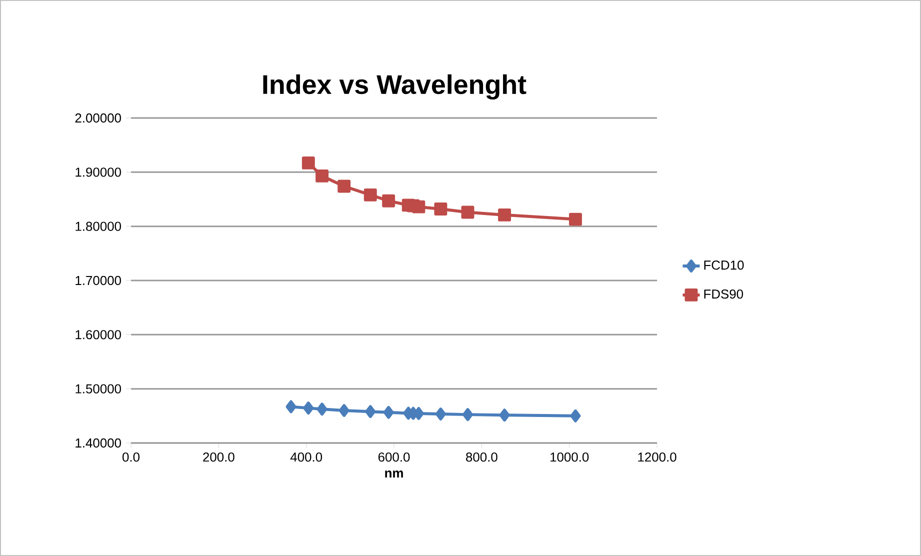 The width and height of the screenshot is (921, 556). Describe the element at coordinates (98, 172) in the screenshot. I see `y-tick-label: 1.90000` at that location.